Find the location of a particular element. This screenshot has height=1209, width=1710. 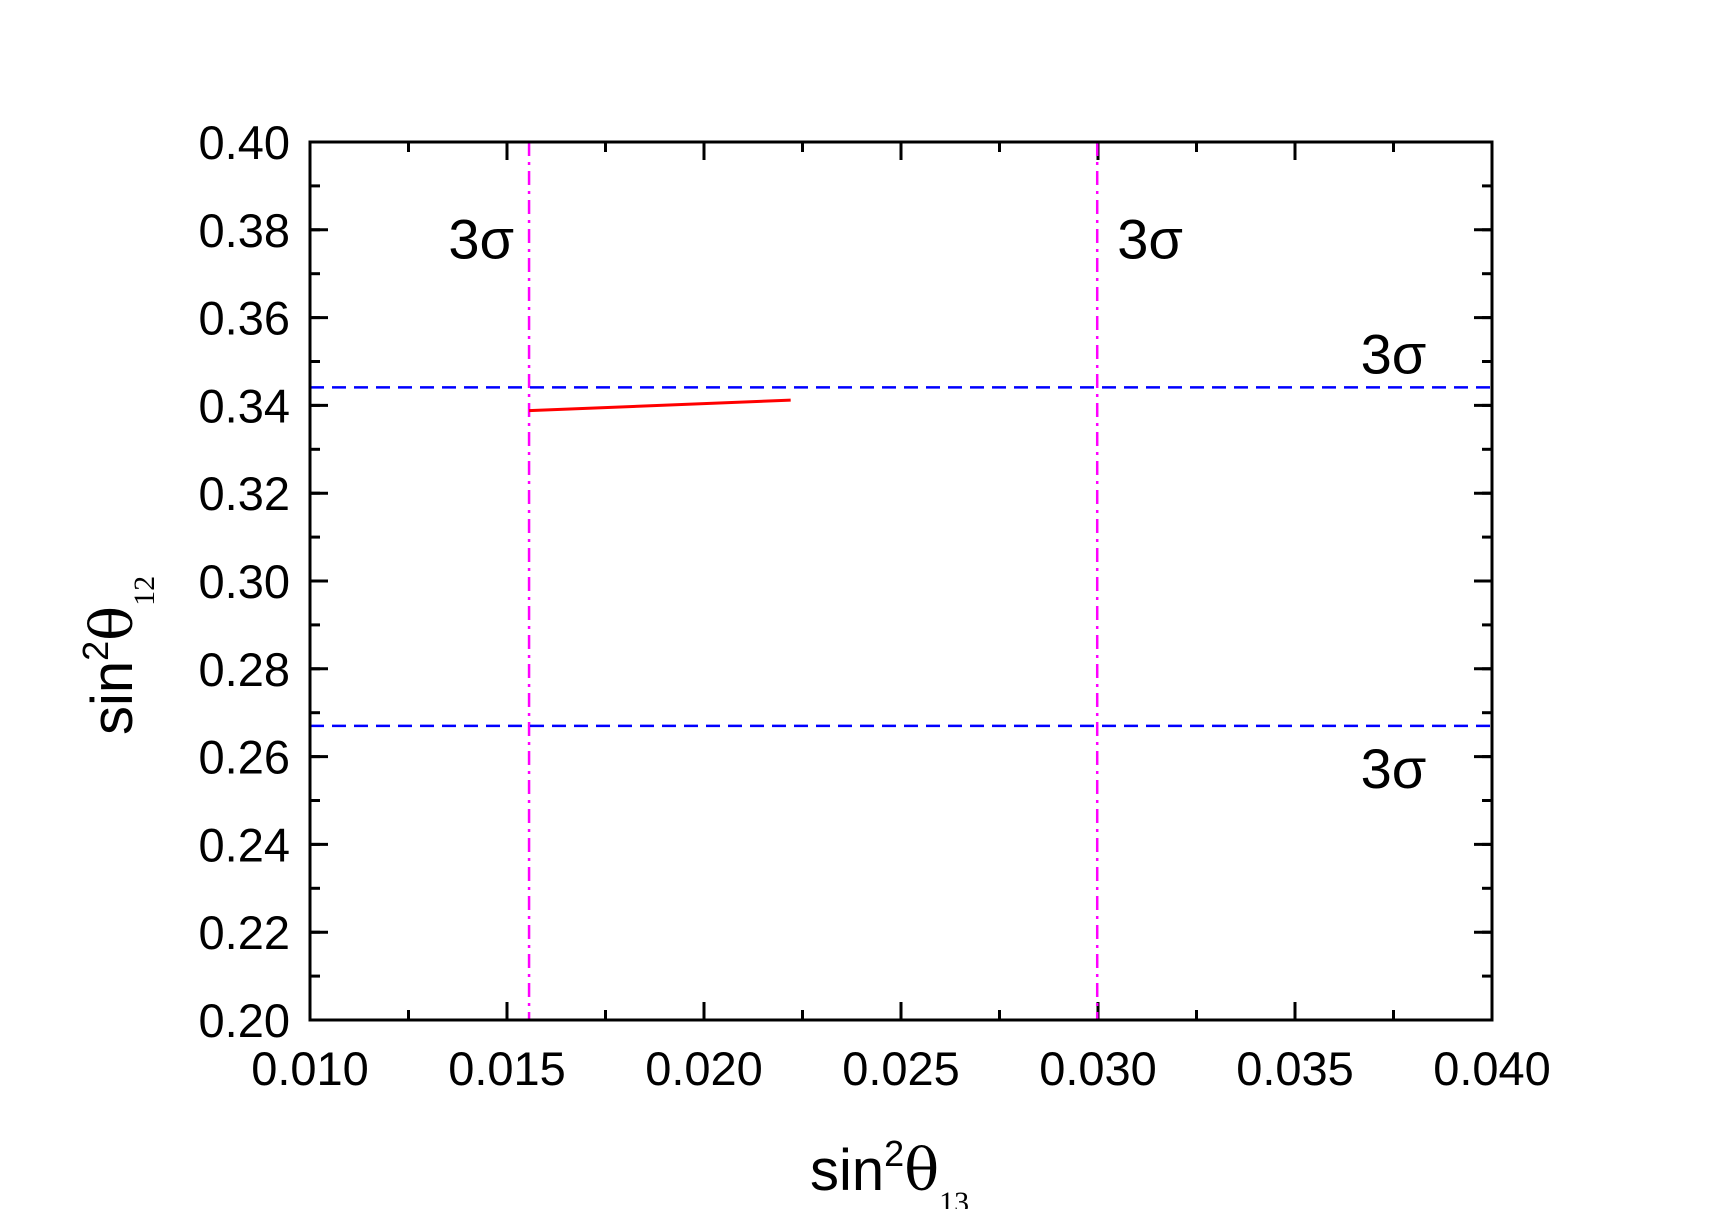

series-line is located at coordinates (660, 405).